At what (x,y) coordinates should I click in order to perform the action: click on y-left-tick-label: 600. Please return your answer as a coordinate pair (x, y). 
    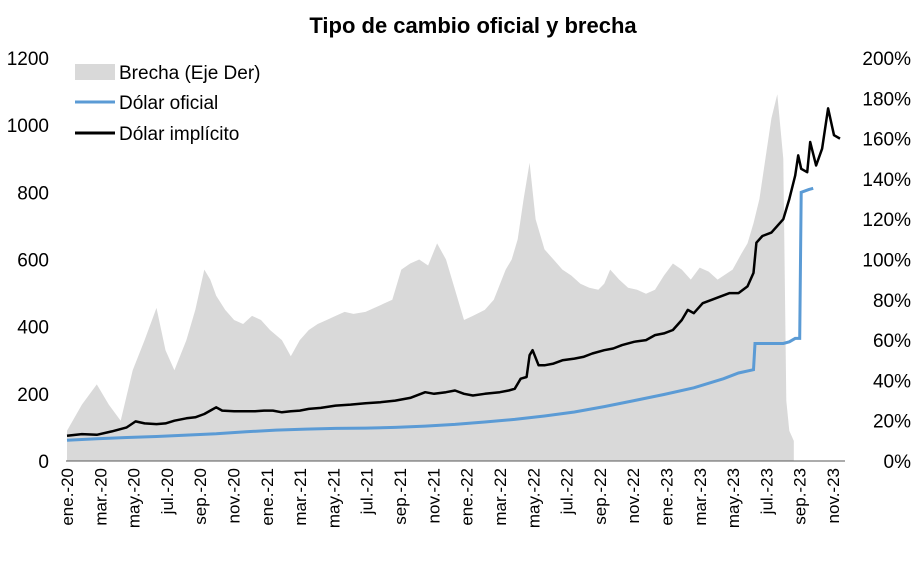
    Looking at the image, I should click on (33, 261).